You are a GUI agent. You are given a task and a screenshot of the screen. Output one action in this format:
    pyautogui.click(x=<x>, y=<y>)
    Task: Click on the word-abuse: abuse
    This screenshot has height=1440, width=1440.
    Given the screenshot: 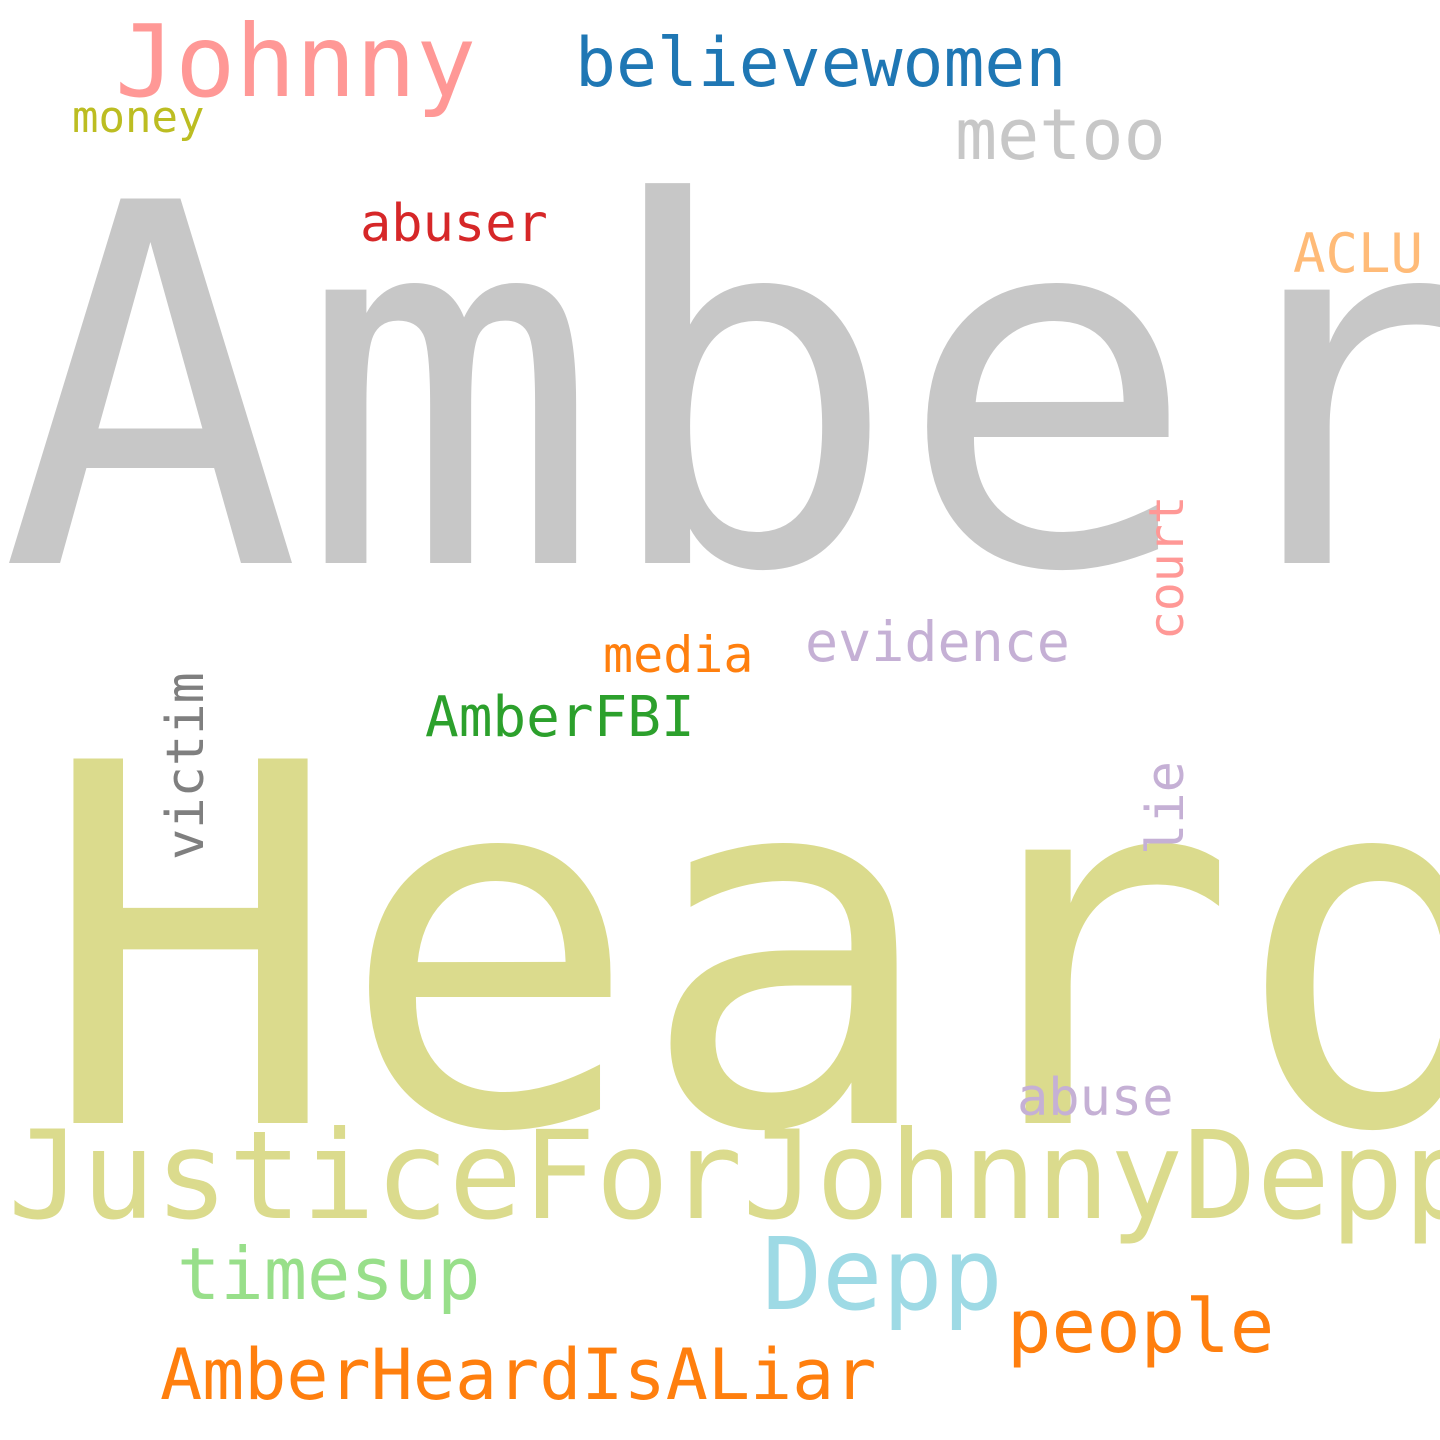 What is the action you would take?
    pyautogui.click(x=1095, y=1098)
    